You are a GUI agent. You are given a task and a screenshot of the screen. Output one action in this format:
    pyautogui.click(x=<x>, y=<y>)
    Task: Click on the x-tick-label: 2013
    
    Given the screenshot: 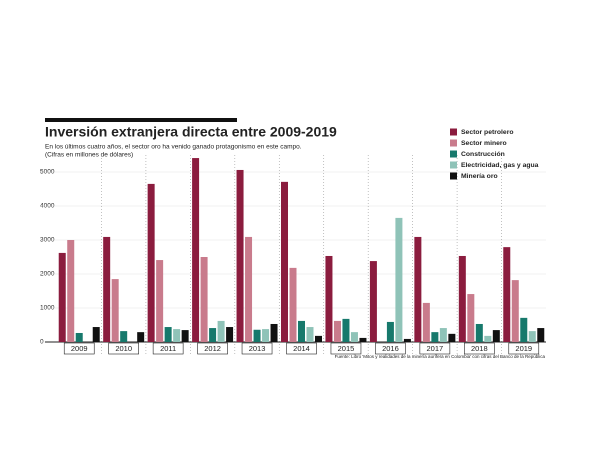 What is the action you would take?
    pyautogui.click(x=257, y=348)
    